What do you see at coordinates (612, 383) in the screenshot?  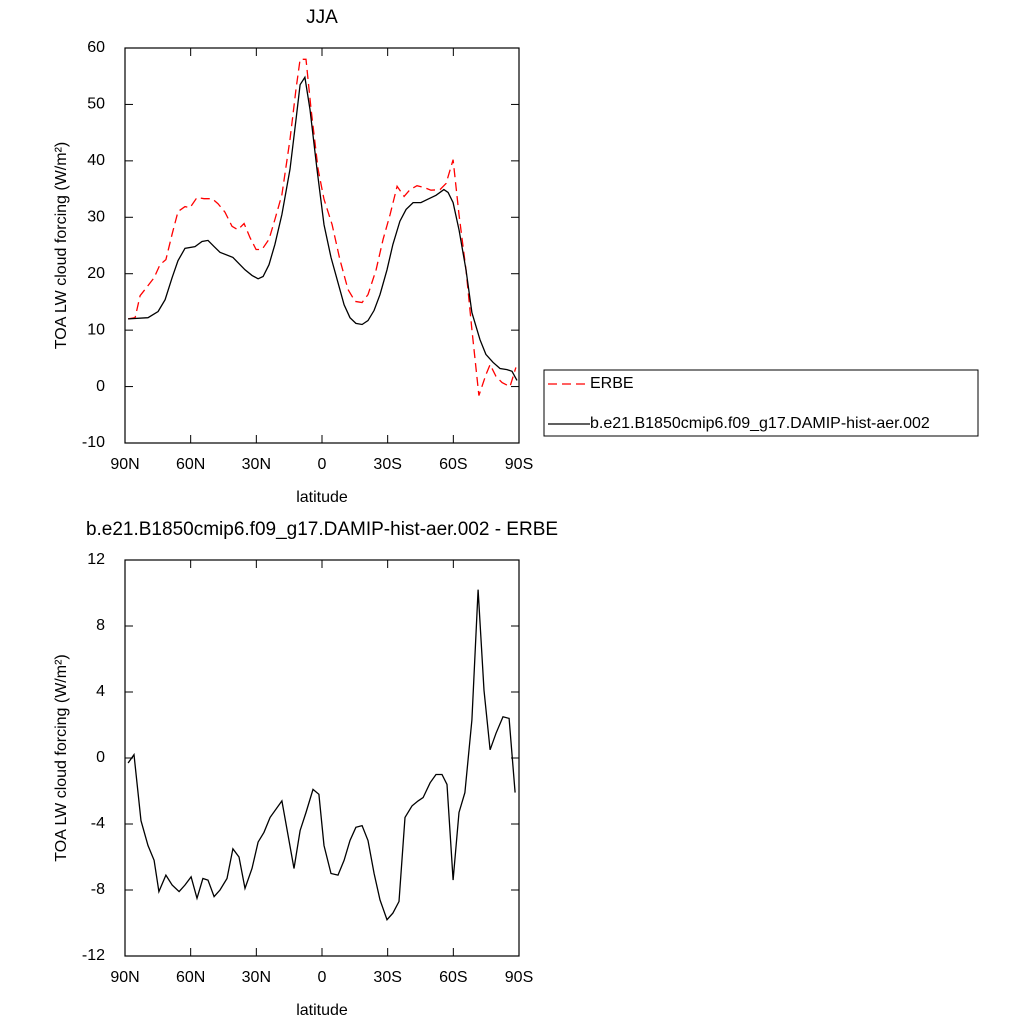 I see `legend-label: ERBE` at bounding box center [612, 383].